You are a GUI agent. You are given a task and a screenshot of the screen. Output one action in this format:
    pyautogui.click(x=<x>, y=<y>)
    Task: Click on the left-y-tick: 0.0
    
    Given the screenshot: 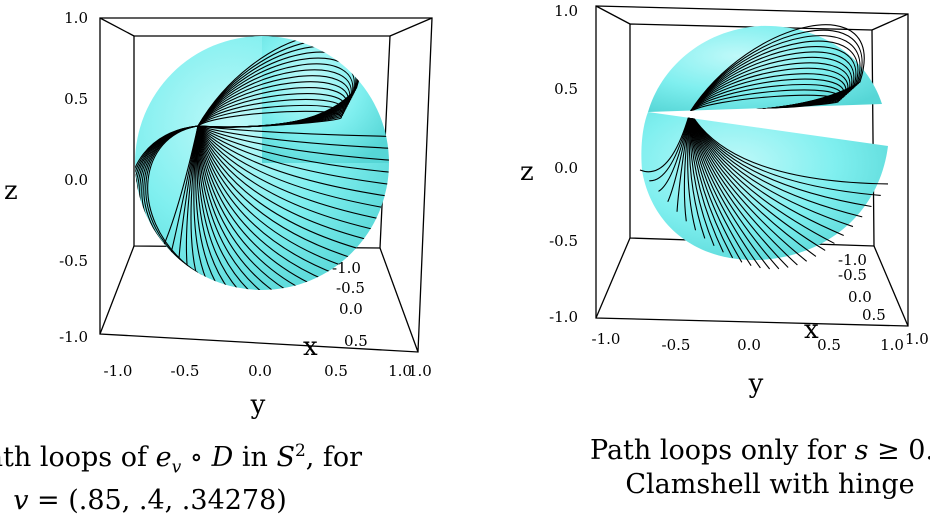 What is the action you would take?
    pyautogui.click(x=260, y=371)
    